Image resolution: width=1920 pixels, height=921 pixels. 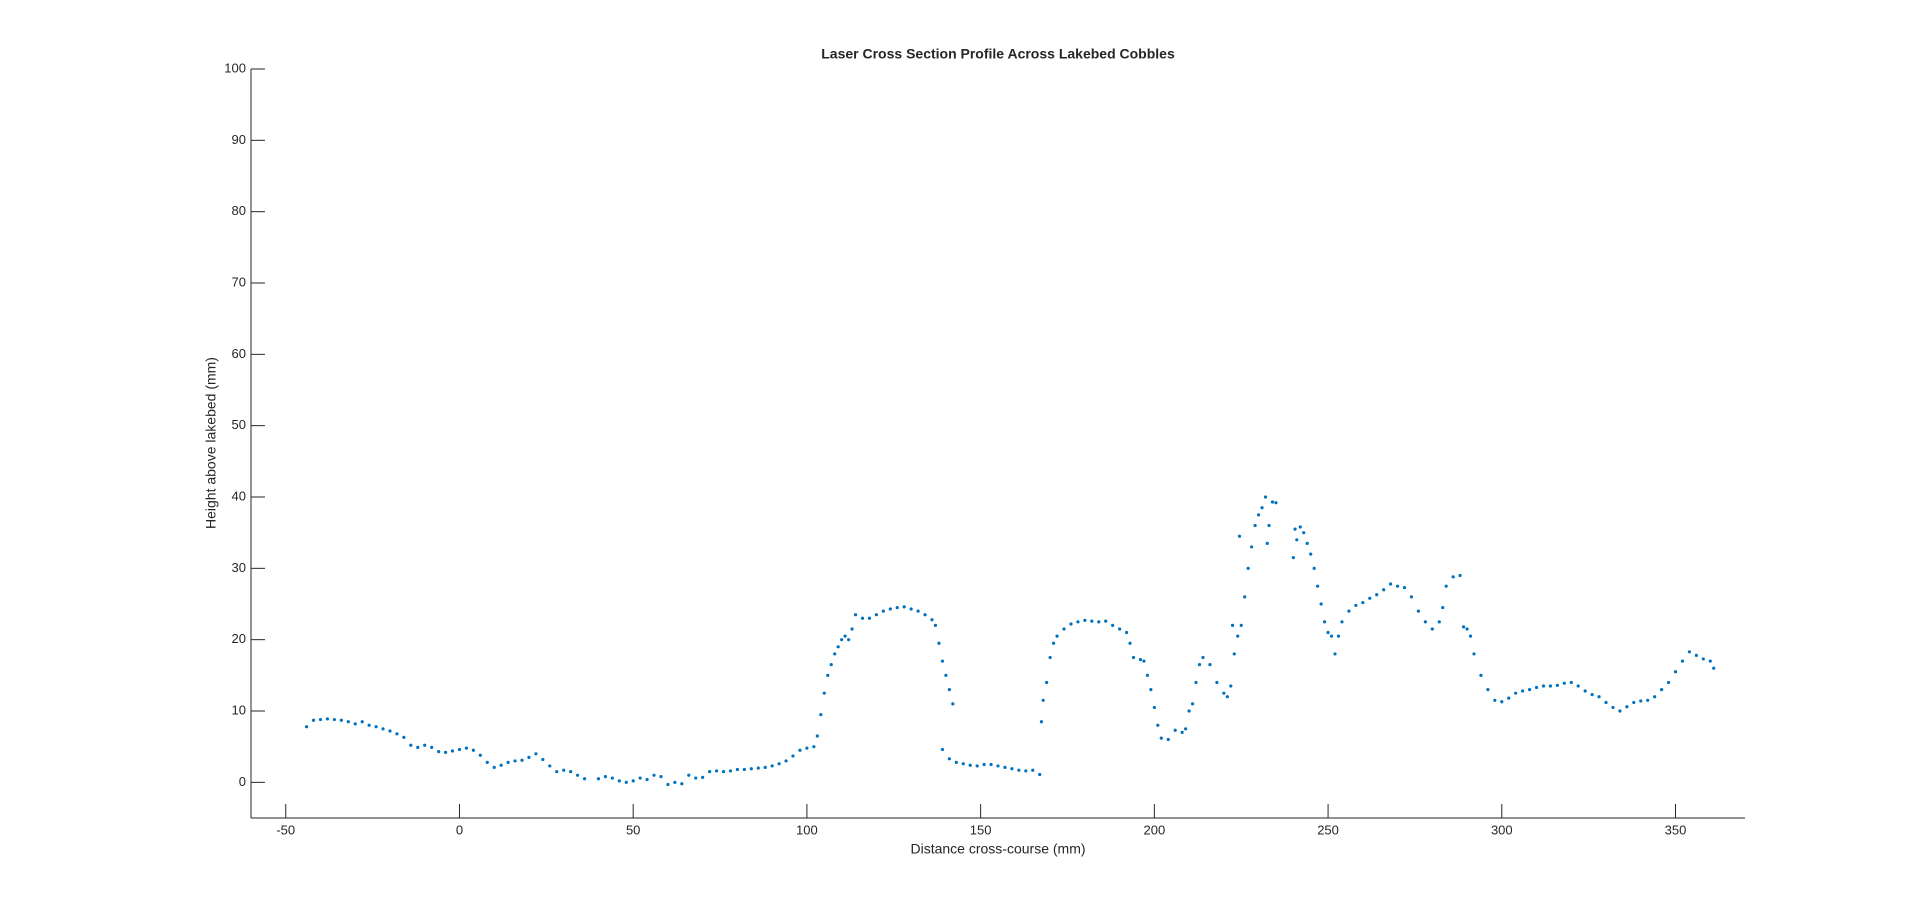 I want to click on y-tick-label: 90, so click(x=239, y=139).